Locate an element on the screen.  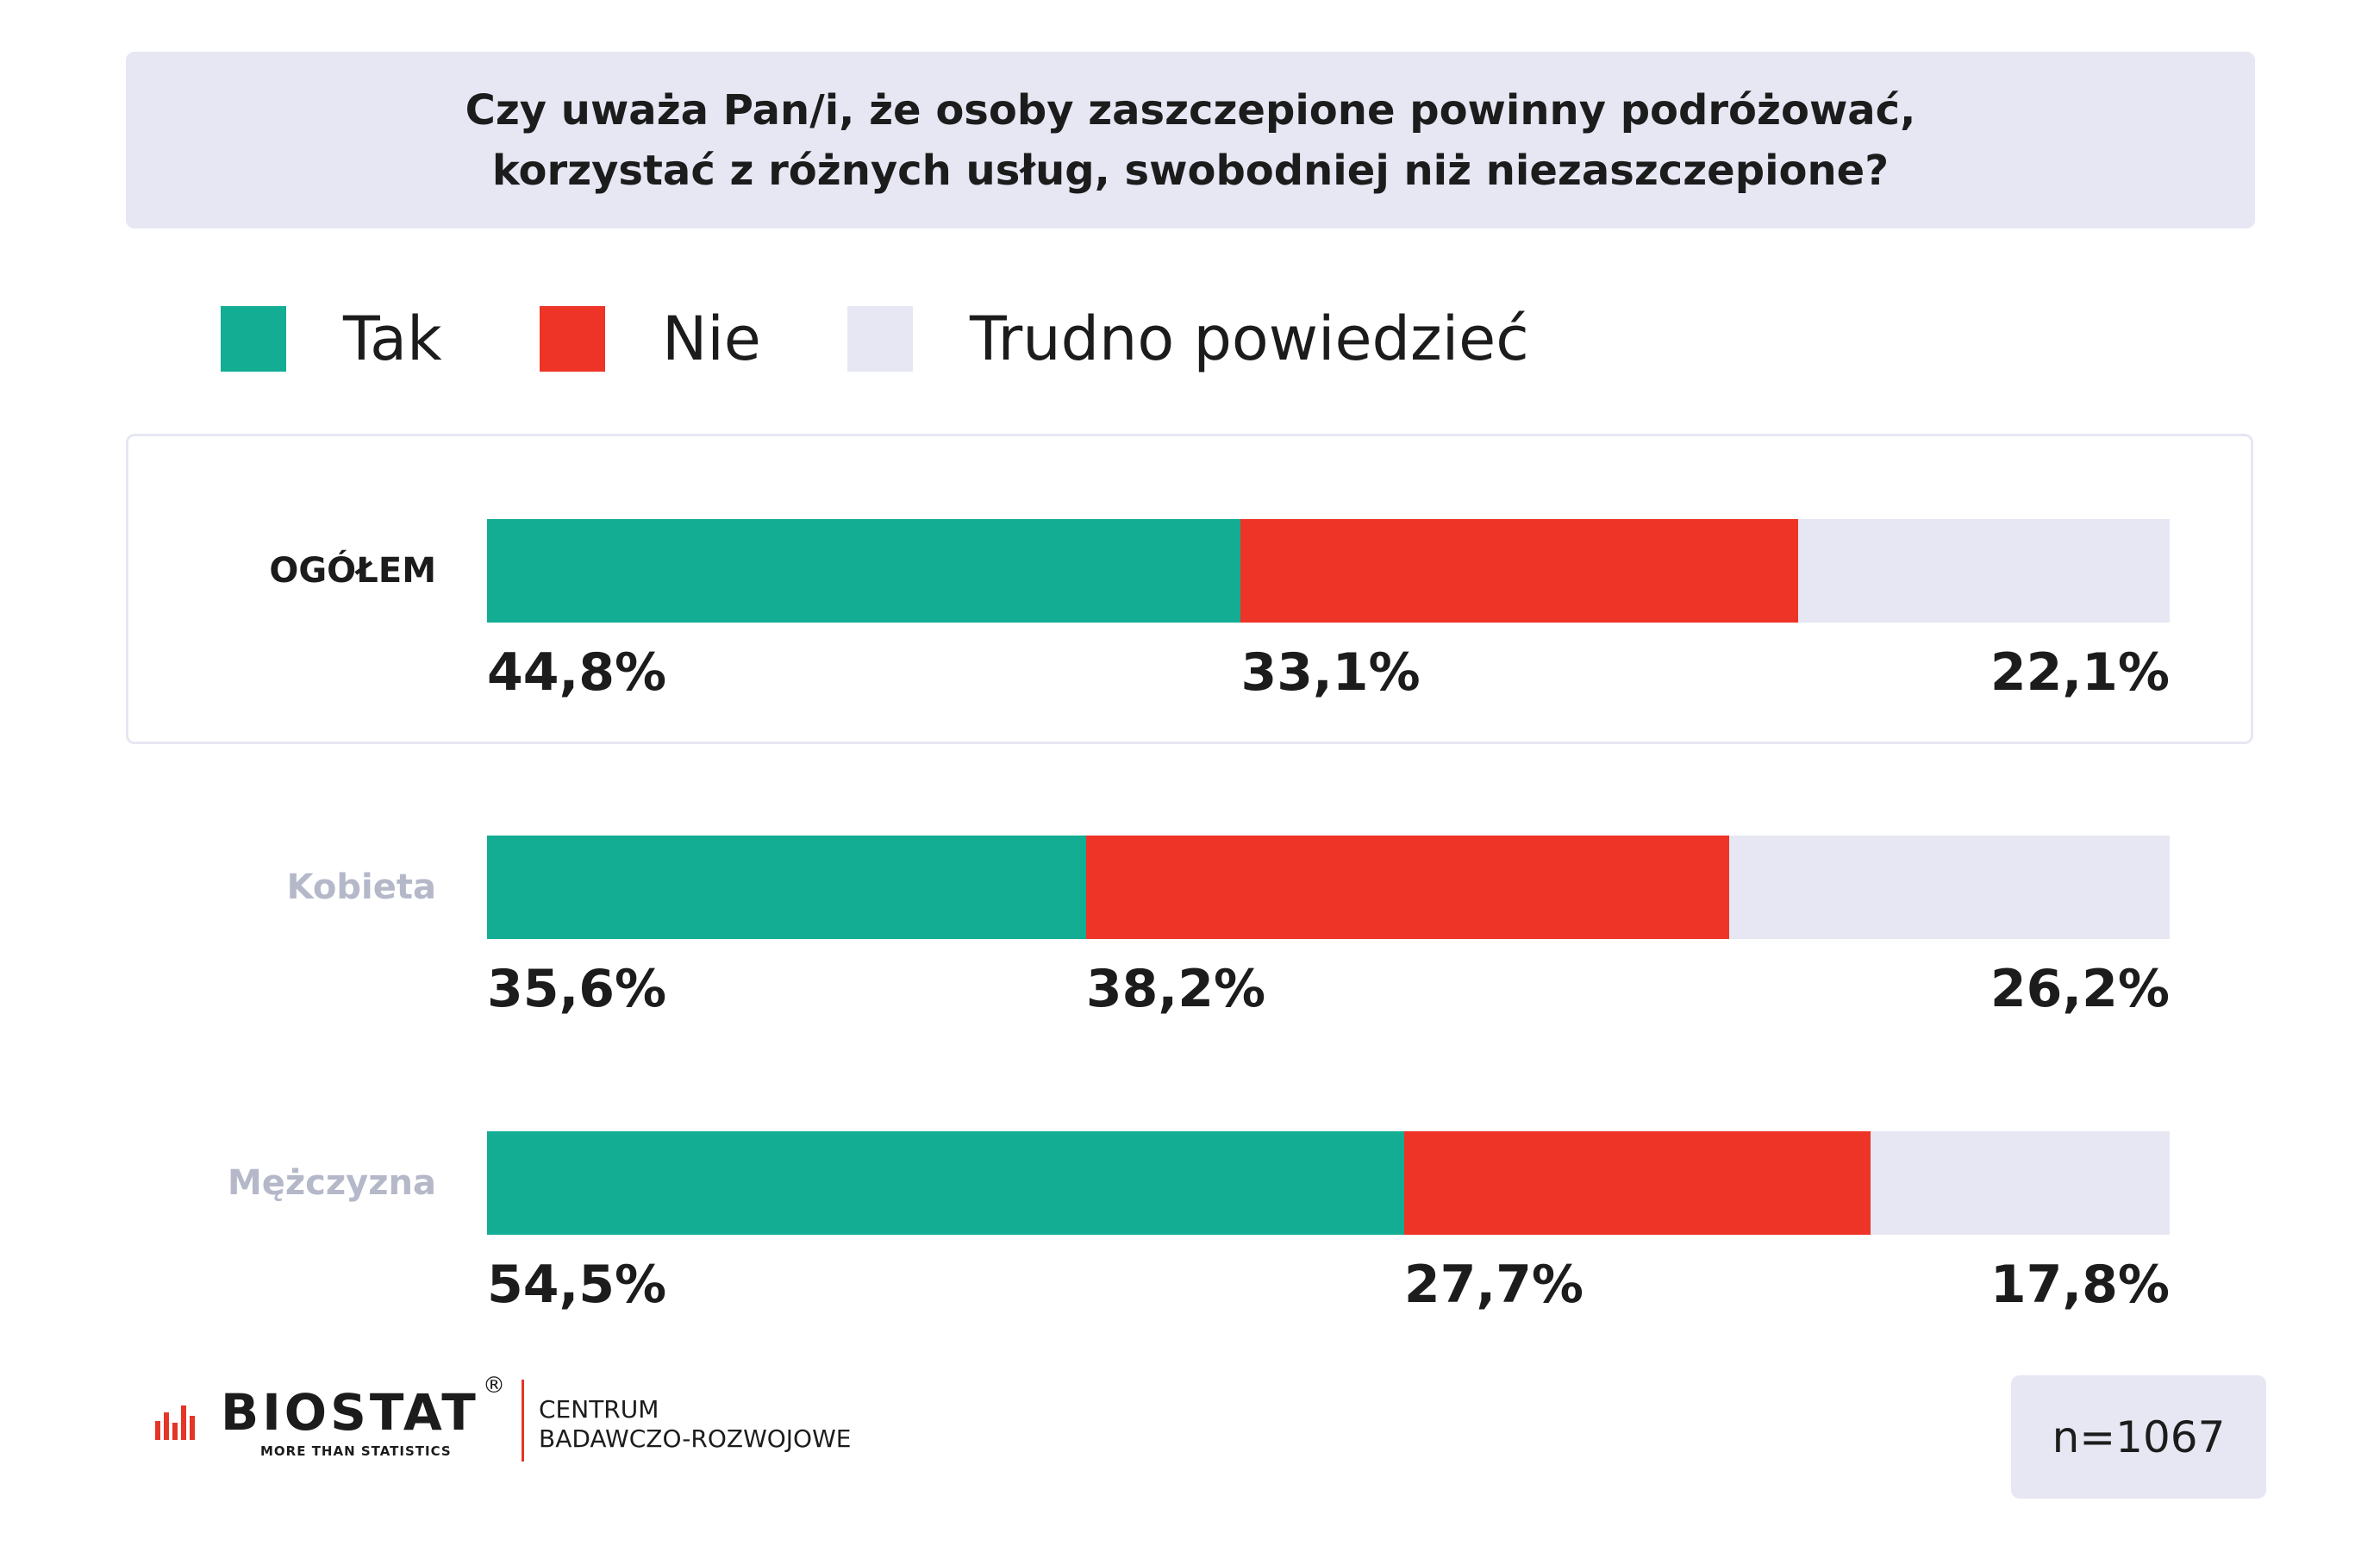
bar-segment-overall-nie is located at coordinates (1519, 571).